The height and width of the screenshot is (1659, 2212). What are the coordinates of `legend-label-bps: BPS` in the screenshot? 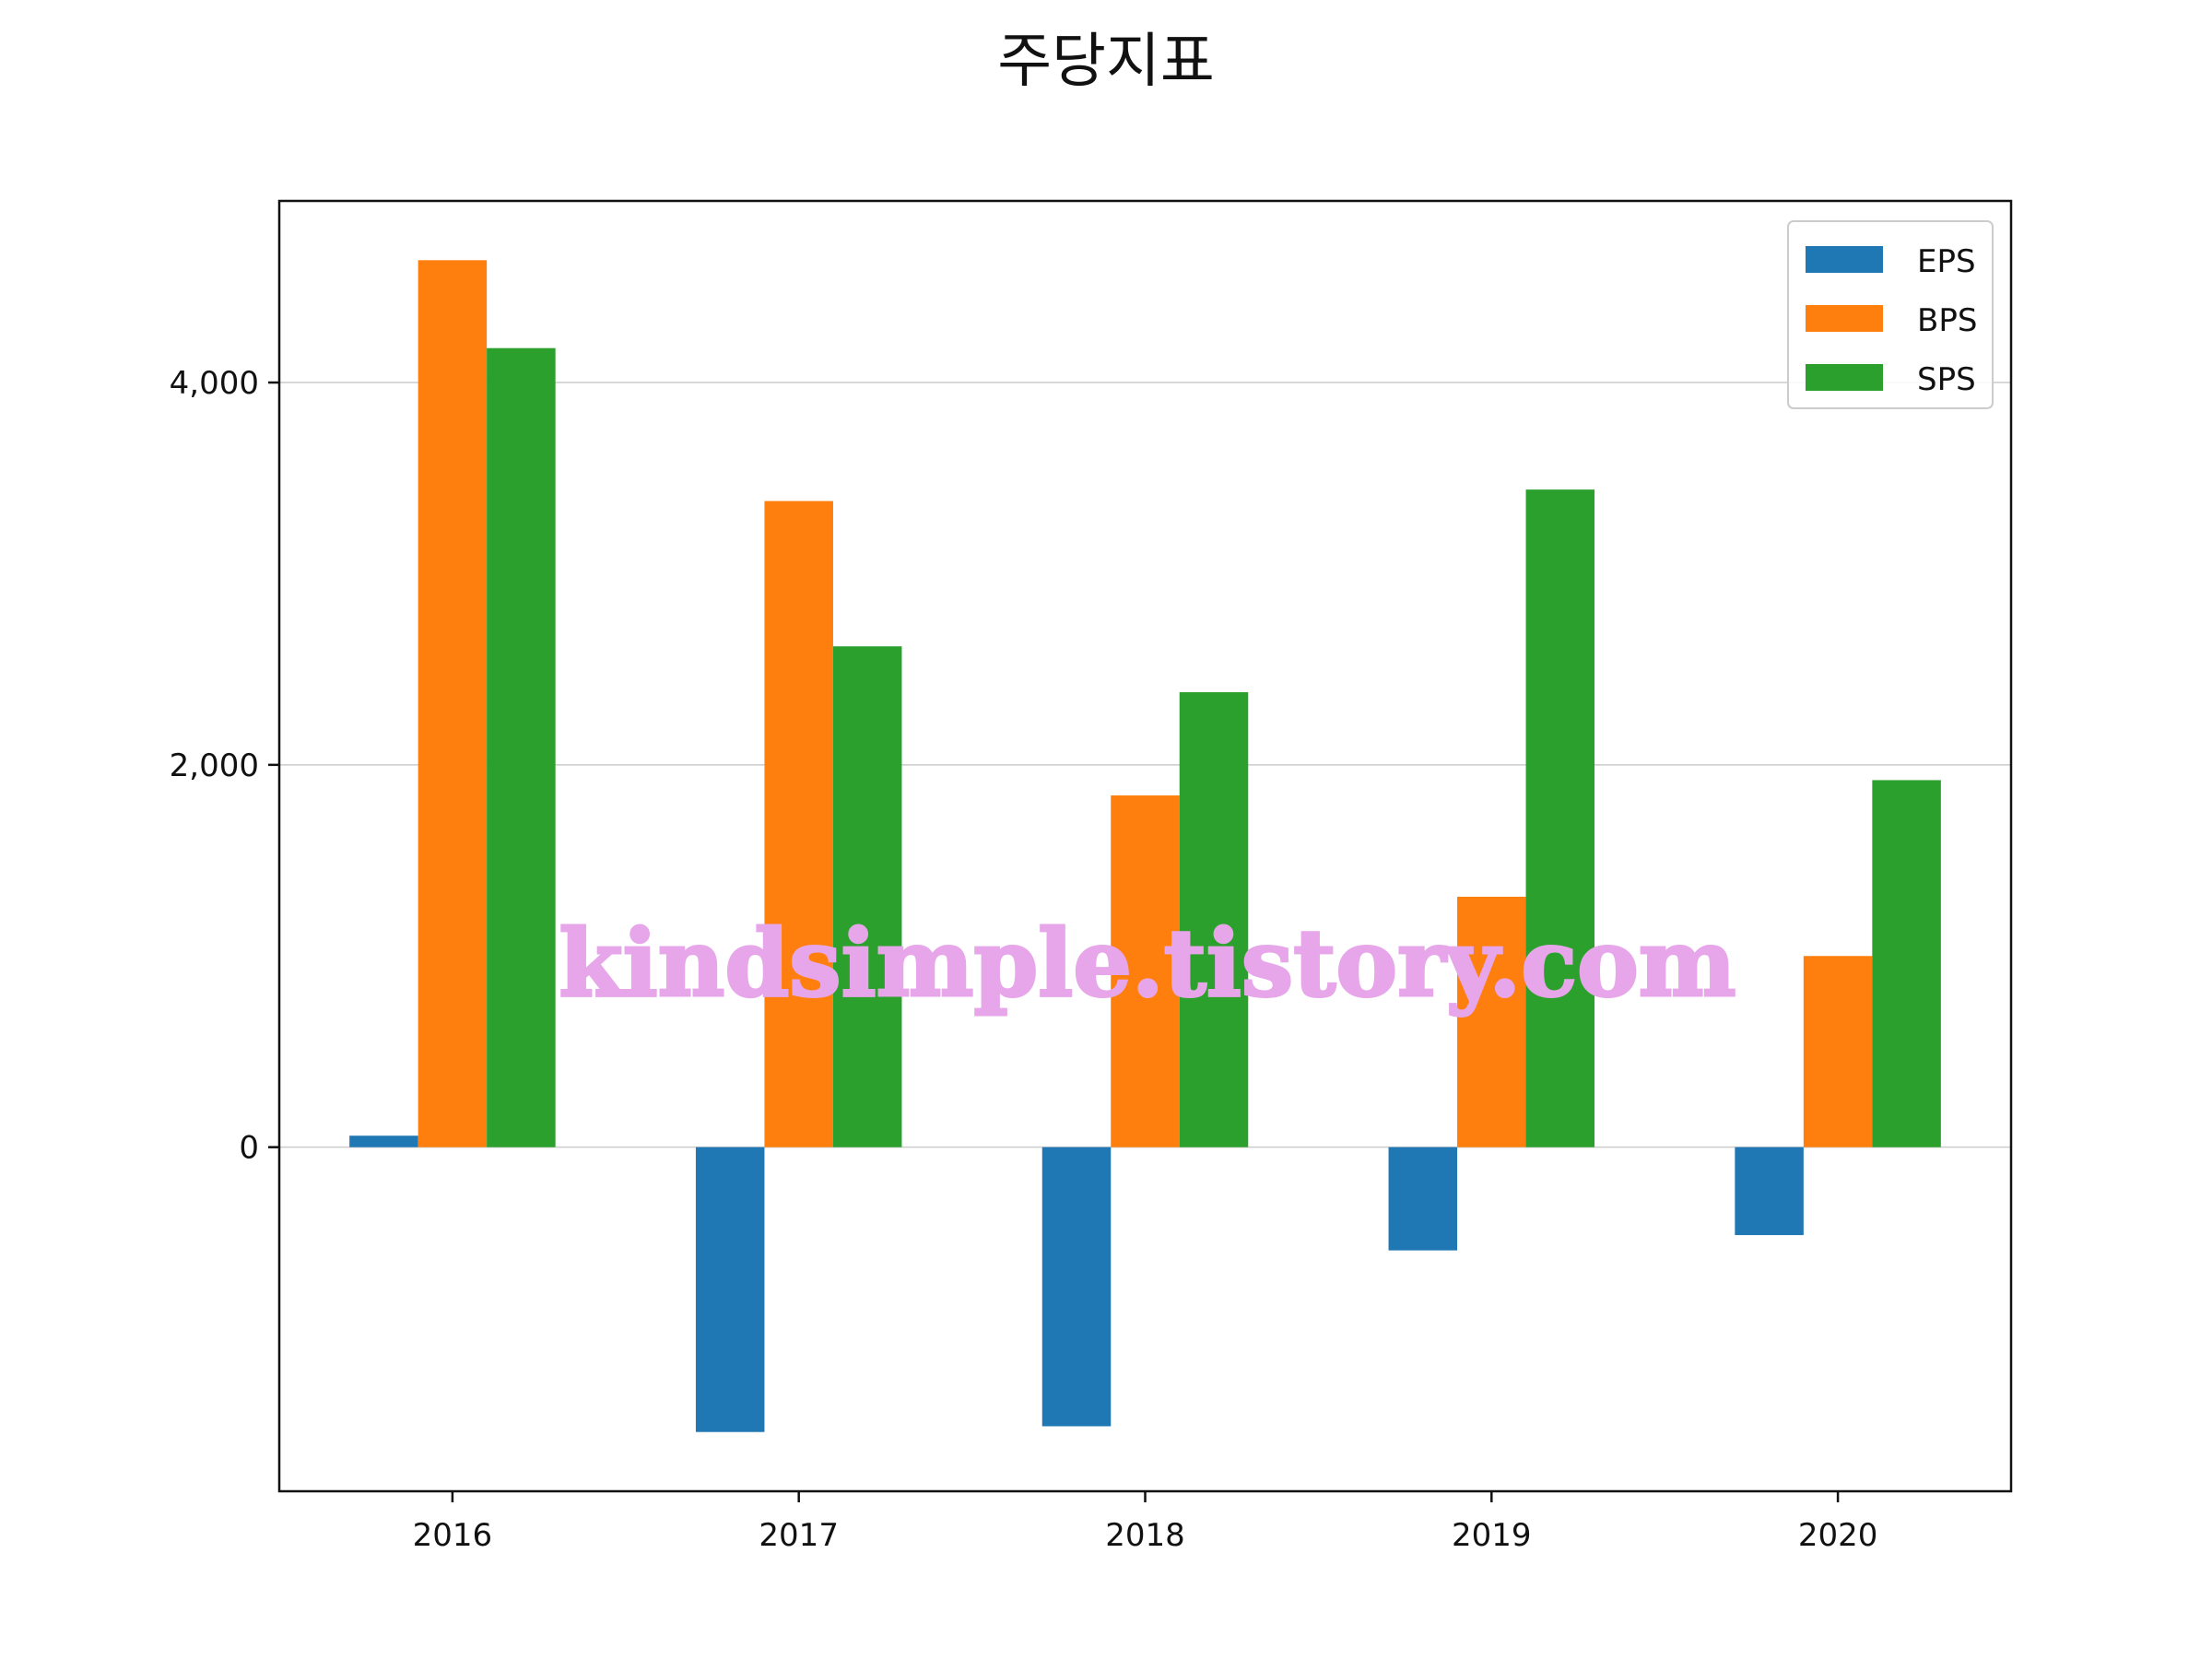 It's located at (1947, 320).